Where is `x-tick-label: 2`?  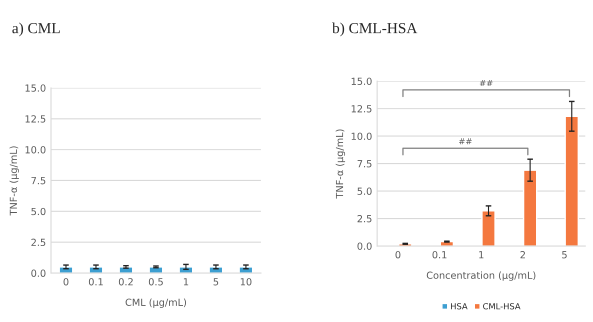
x-tick-label: 2 is located at coordinates (522, 254).